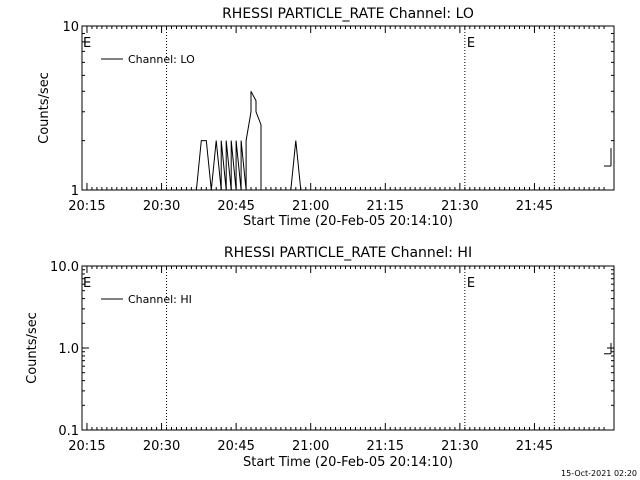  I want to click on y-tick-label: 10, so click(70, 27).